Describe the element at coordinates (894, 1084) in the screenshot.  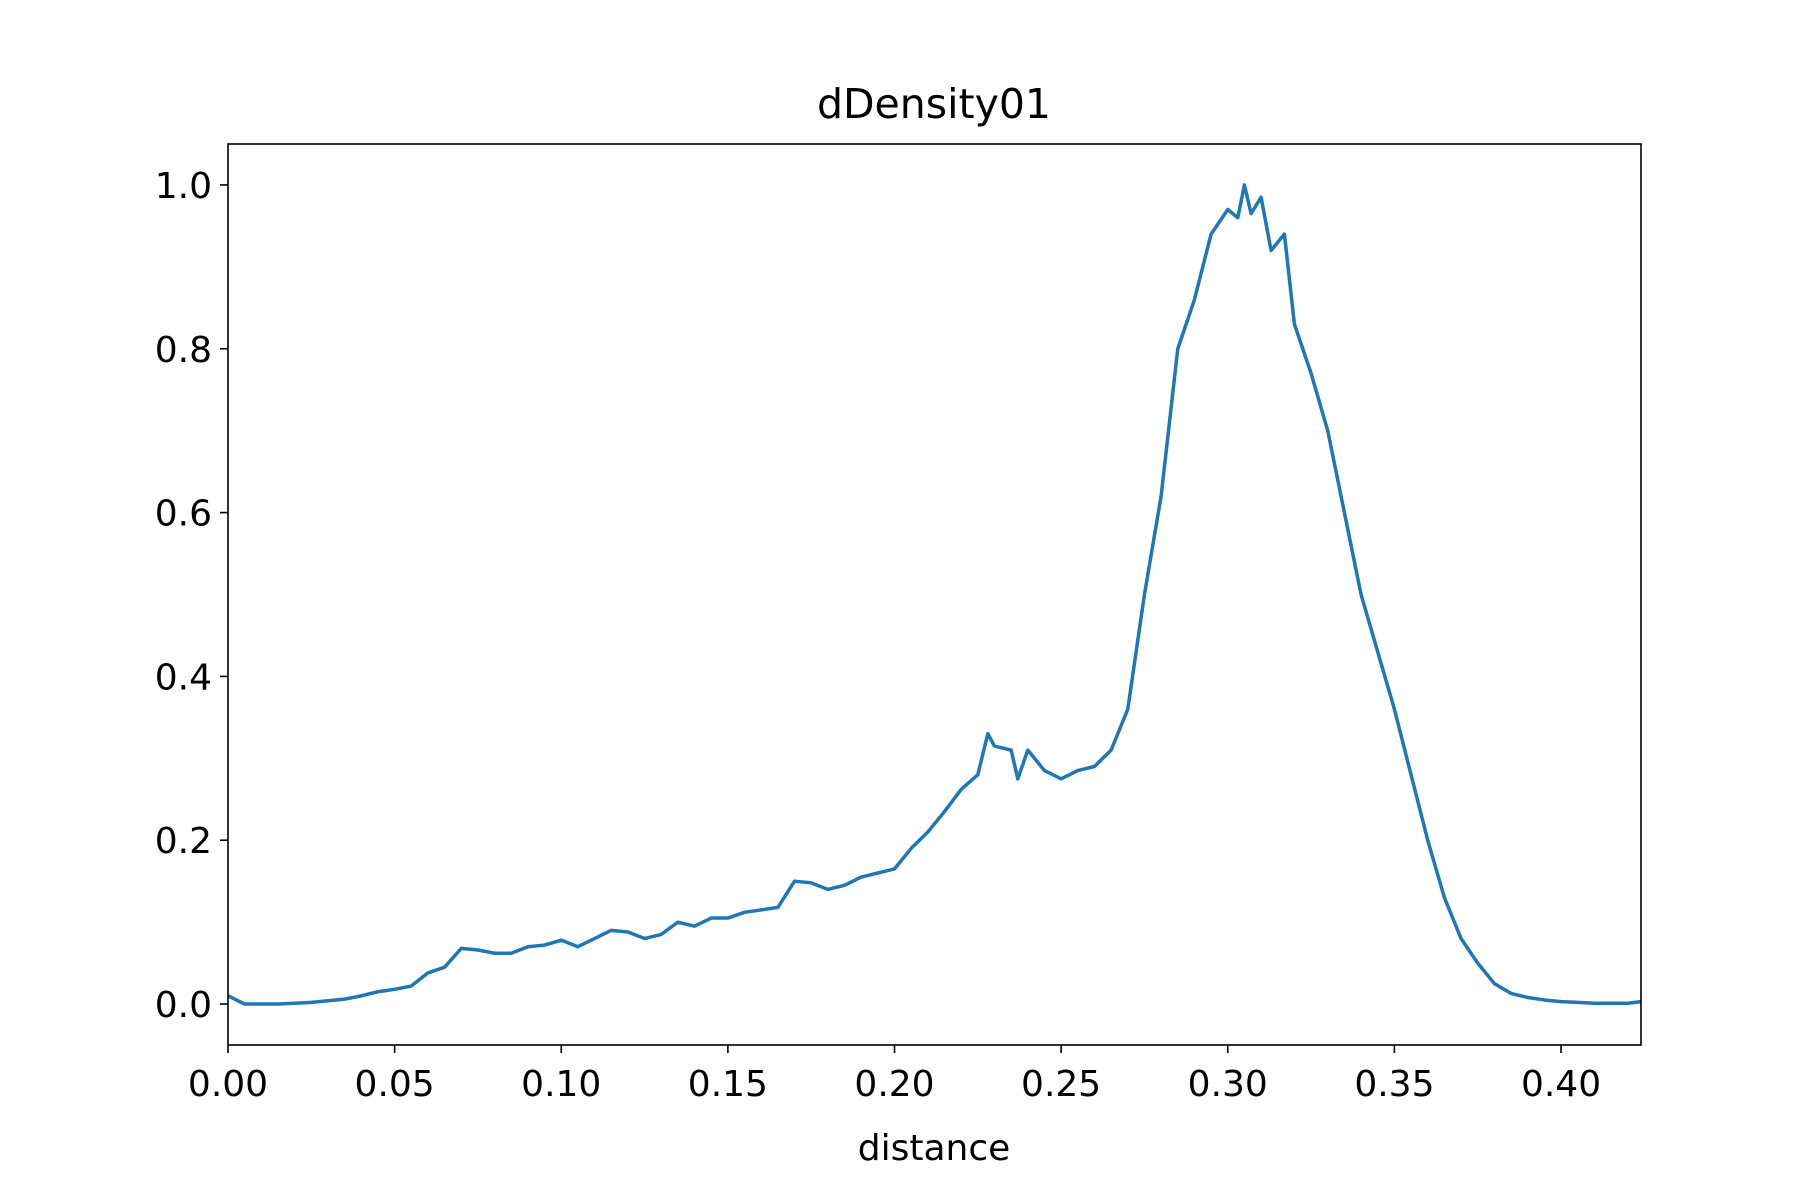
I see `x-tick-label: 0.20` at that location.